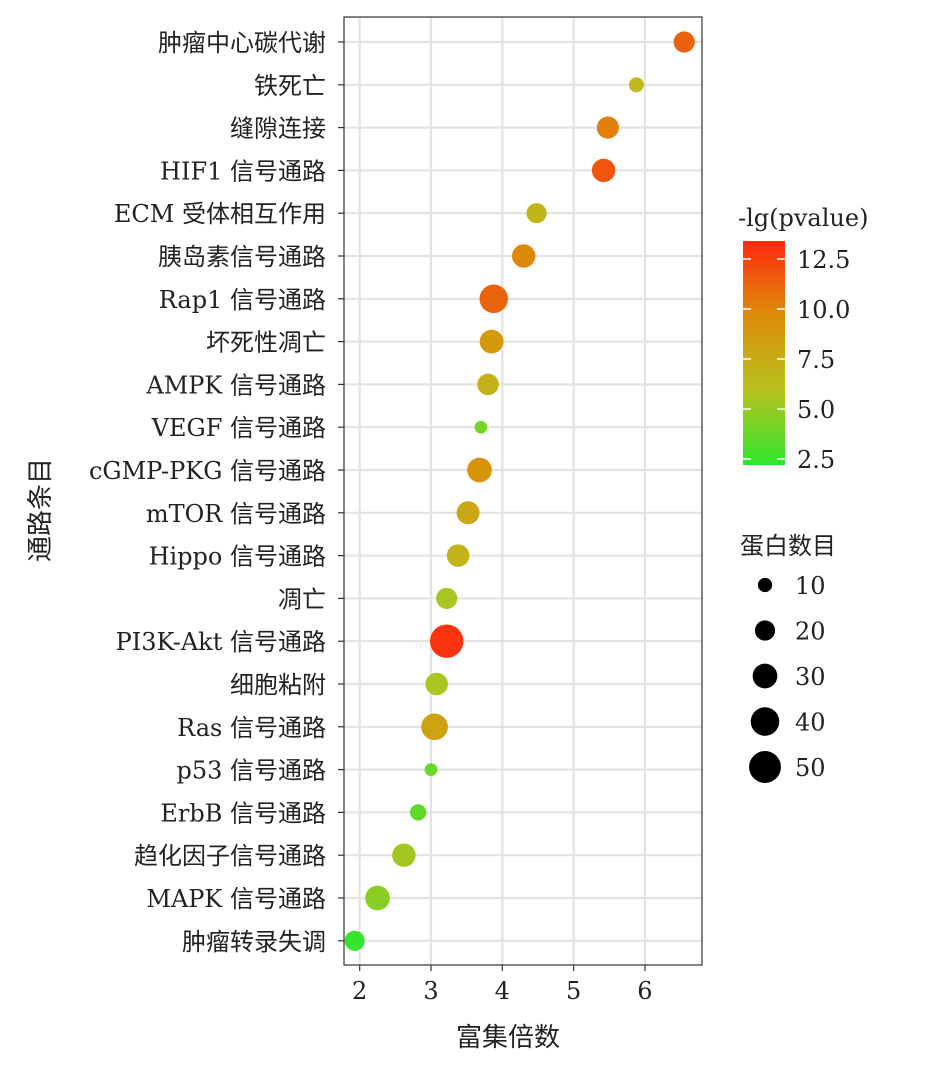 The height and width of the screenshot is (1066, 927). I want to click on y-tick-label: ErbB 信号通路, so click(243, 813).